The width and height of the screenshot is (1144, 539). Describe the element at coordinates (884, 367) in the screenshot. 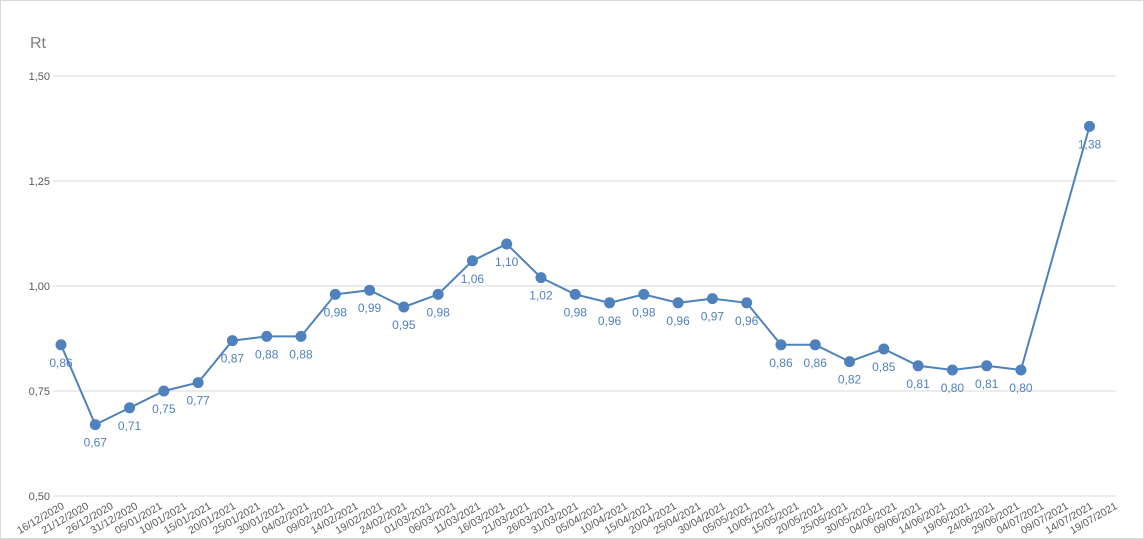

I see `data-label: 0,85` at that location.